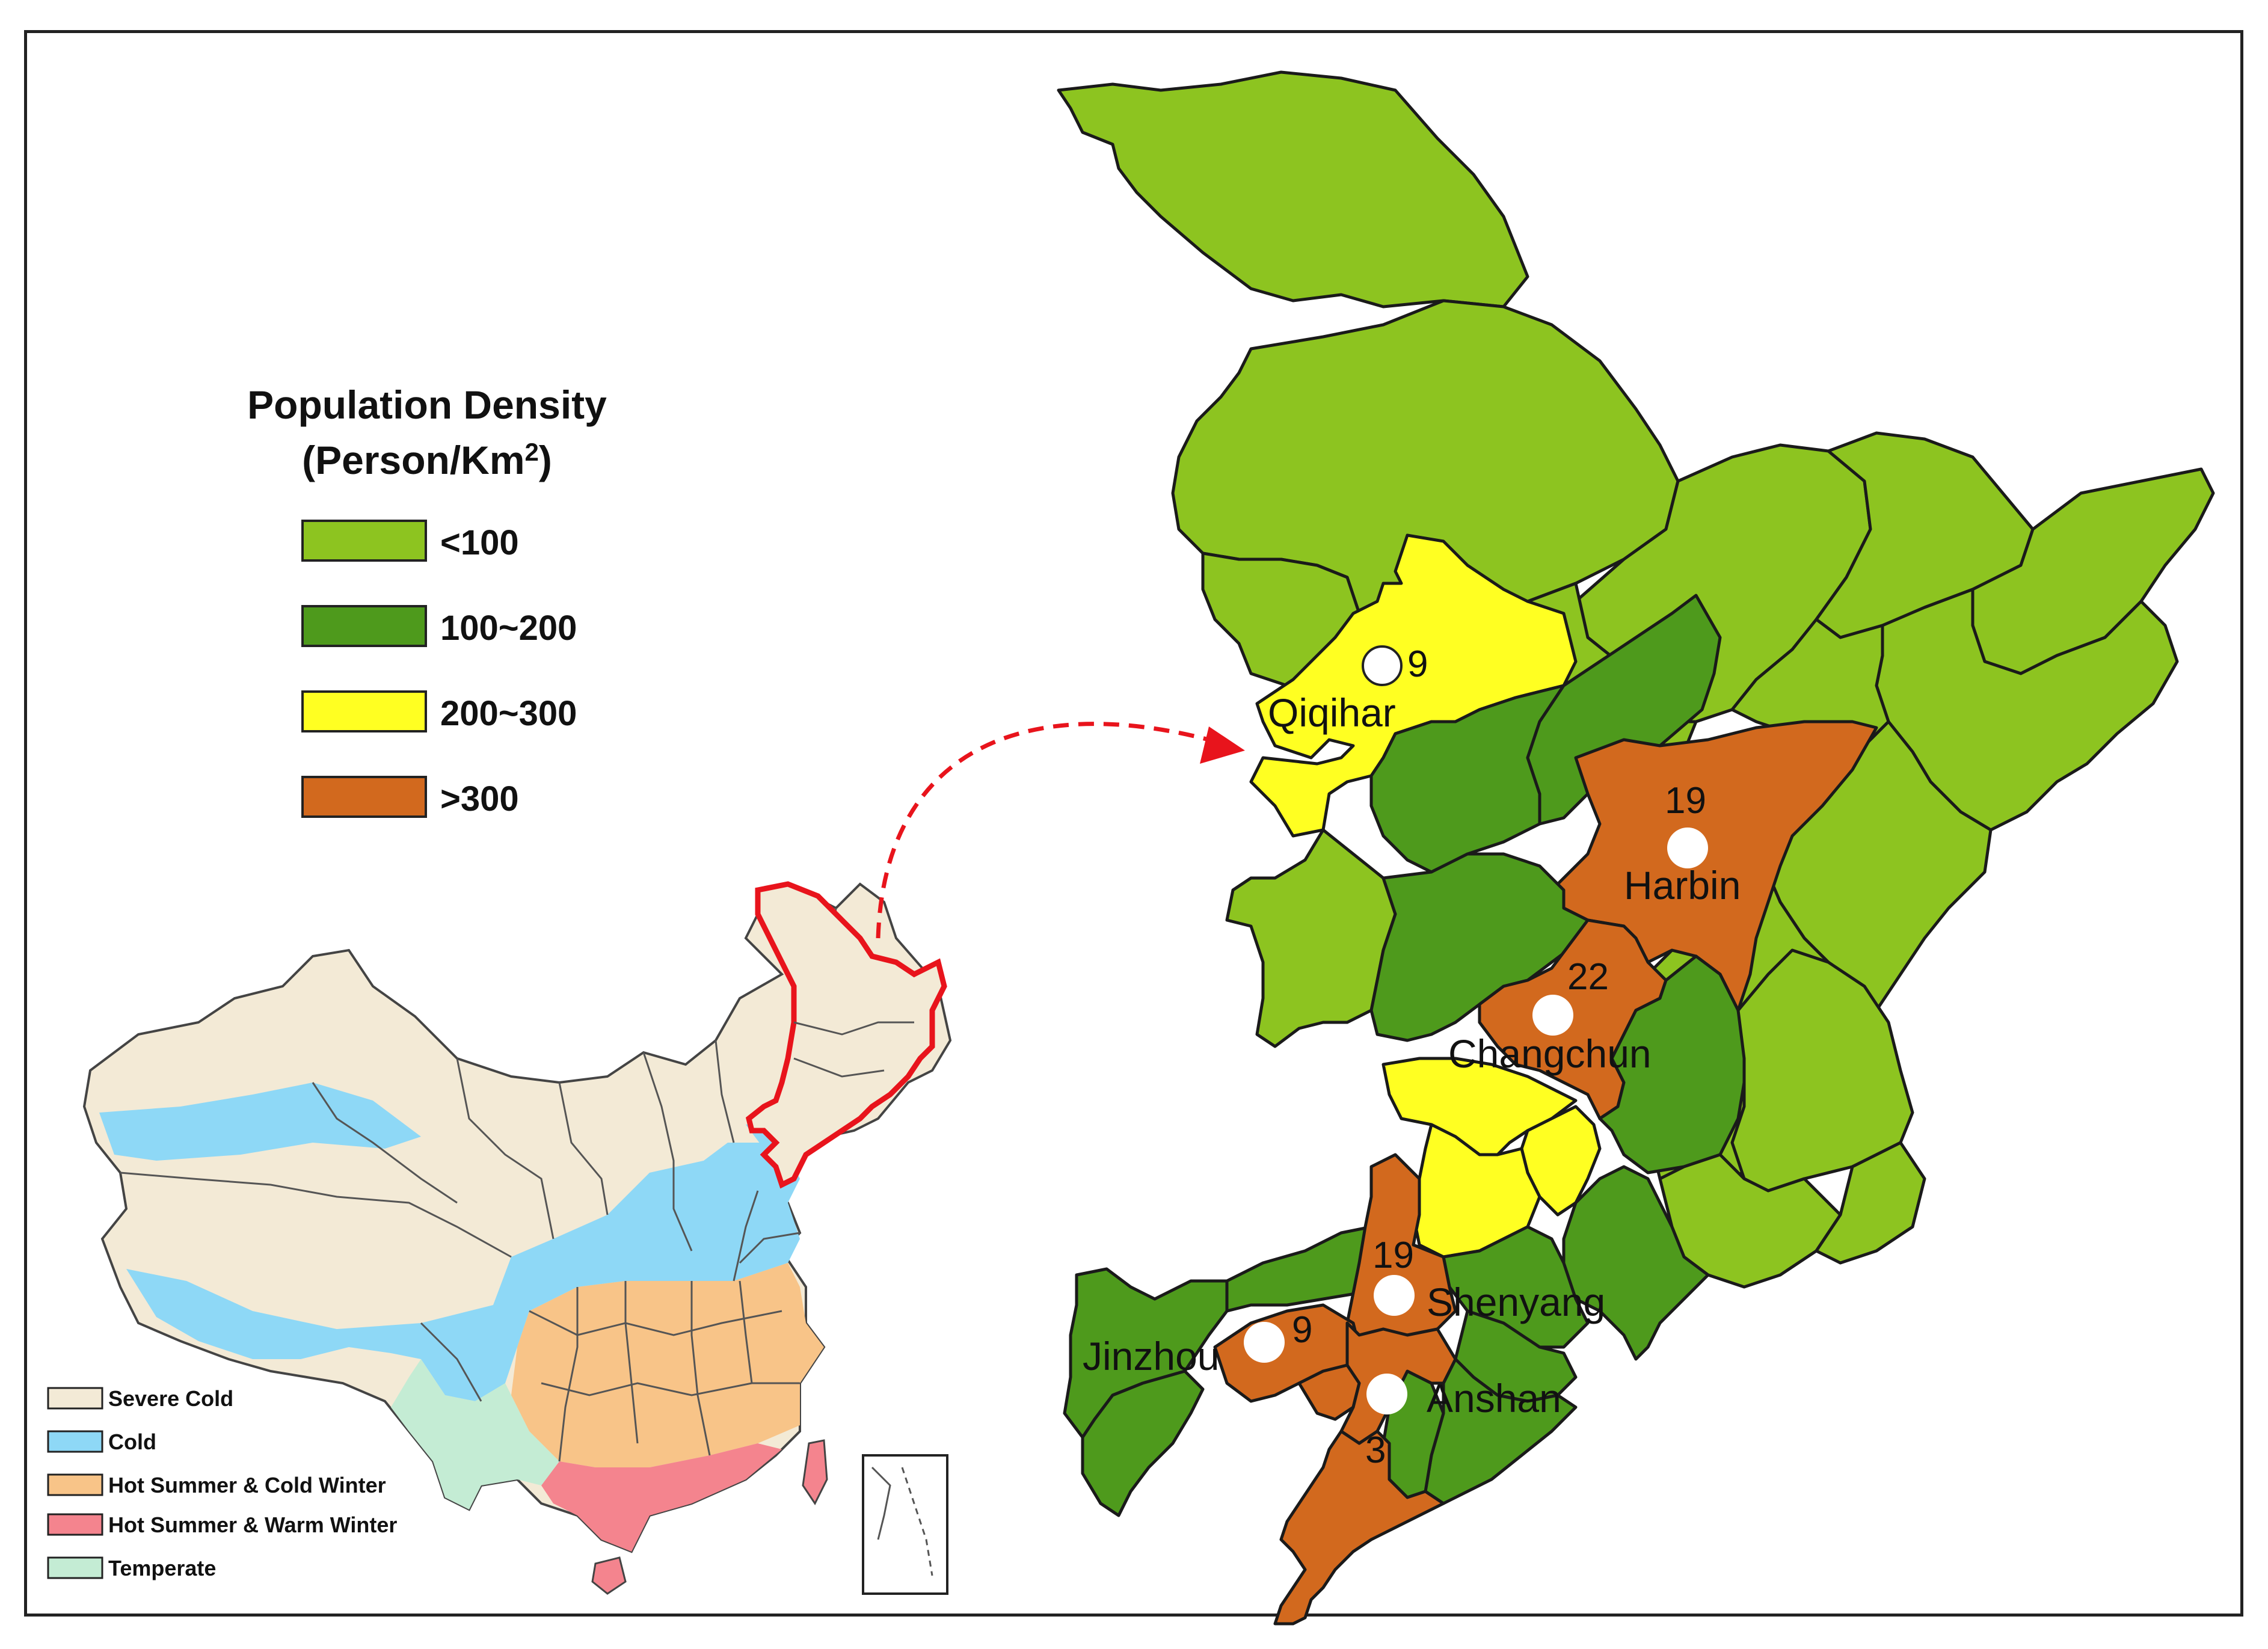 The height and width of the screenshot is (1649, 2268). Describe the element at coordinates (463, 1272) in the screenshot. I see `cold-zone-central` at that location.